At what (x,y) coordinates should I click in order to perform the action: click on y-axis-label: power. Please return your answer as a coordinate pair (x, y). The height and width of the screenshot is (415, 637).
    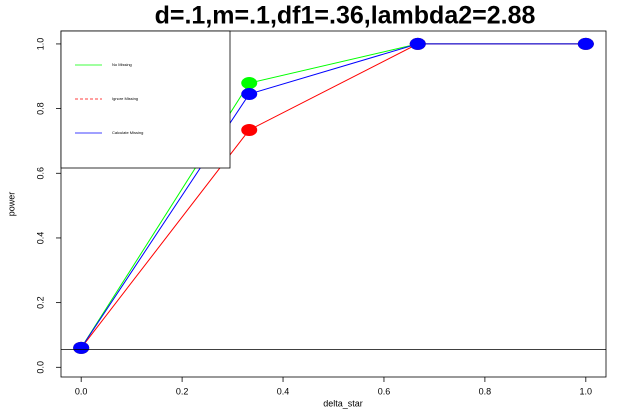
    Looking at the image, I should click on (11, 204).